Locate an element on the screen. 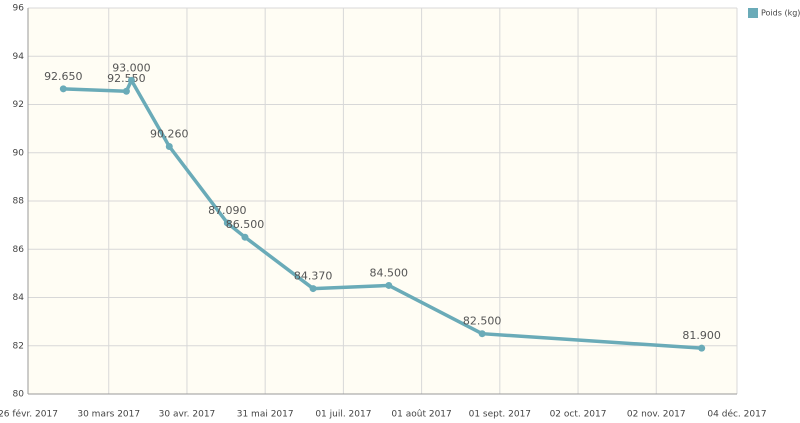  x-tick-label: 02 nov. 2017 is located at coordinates (656, 415).